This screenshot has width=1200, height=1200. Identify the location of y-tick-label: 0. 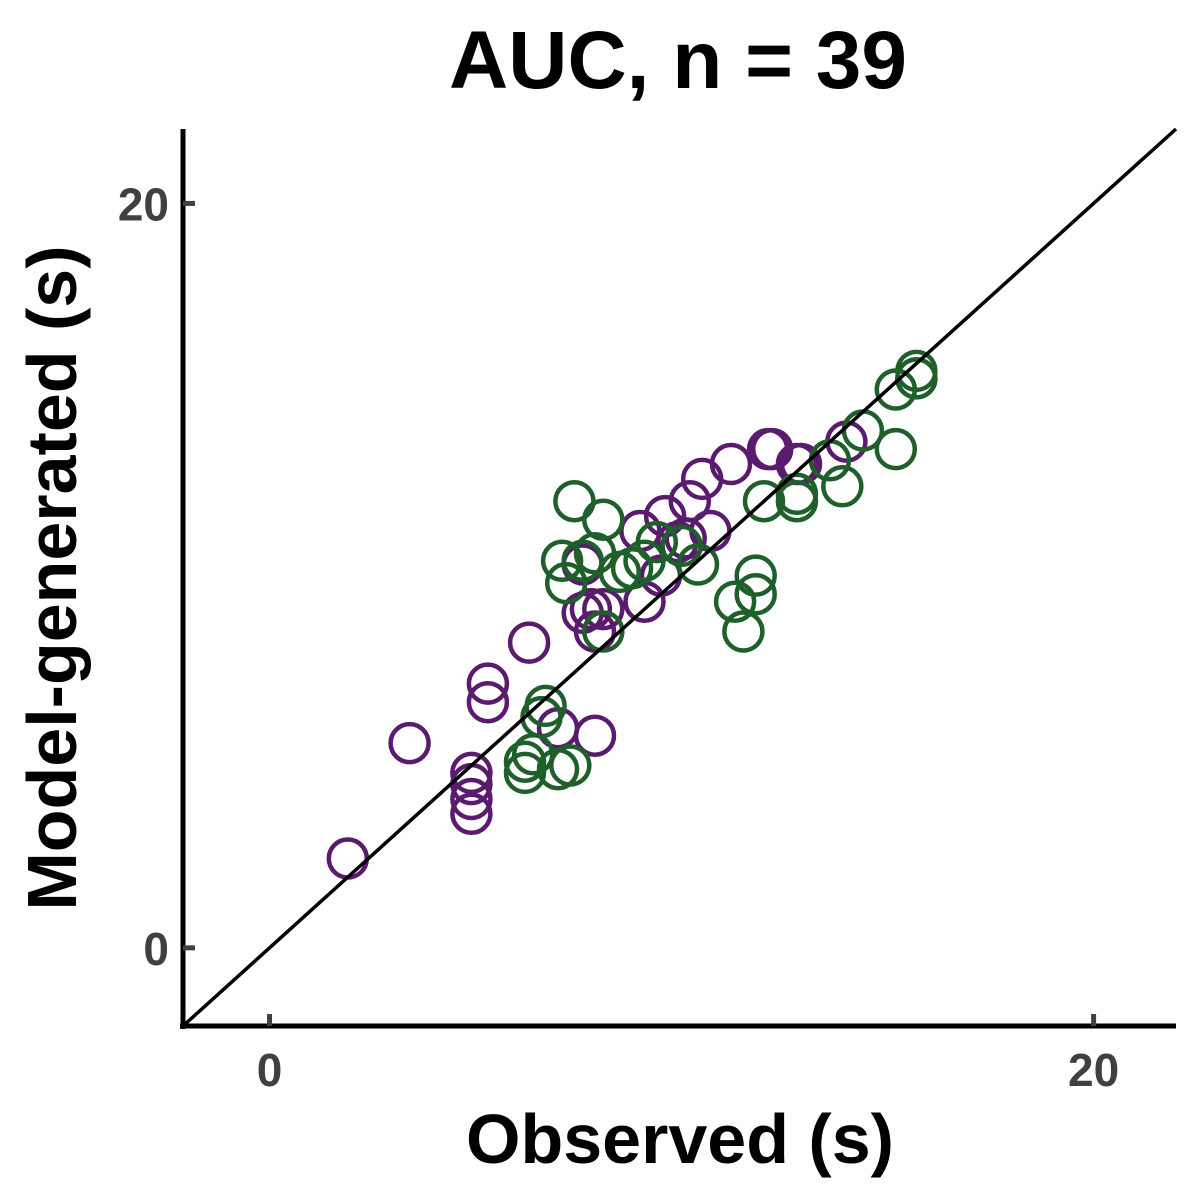
(156, 949).